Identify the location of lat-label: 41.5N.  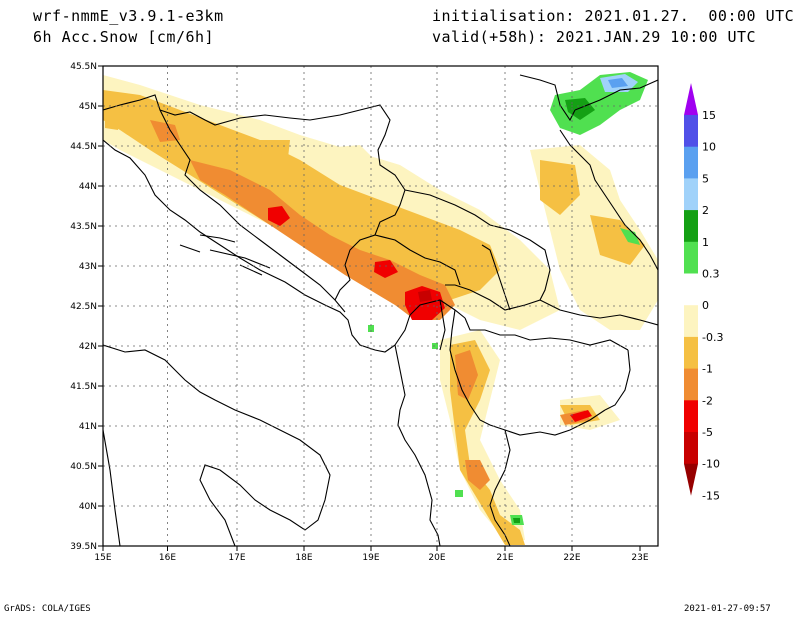
(83, 387).